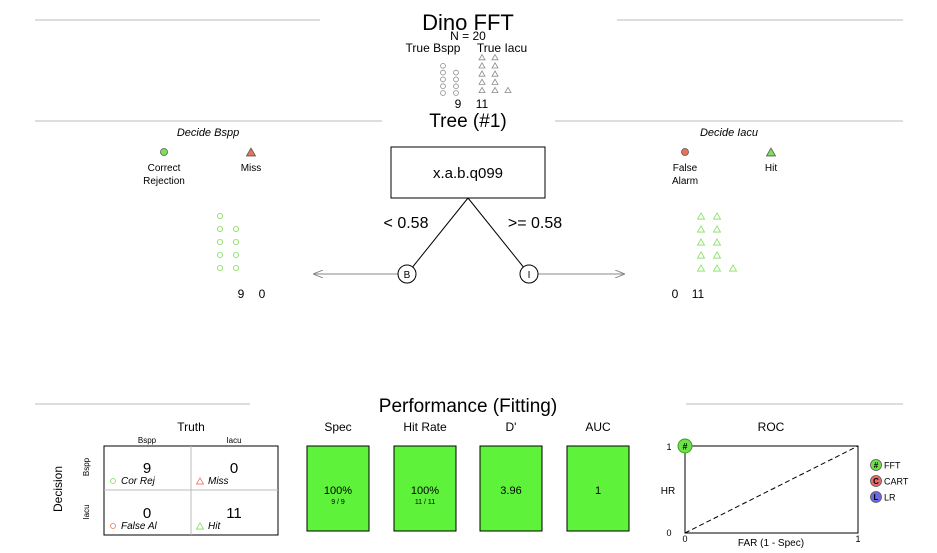 This screenshot has height=553, width=937. I want to click on roc-xtick-0: 0, so click(684, 539).